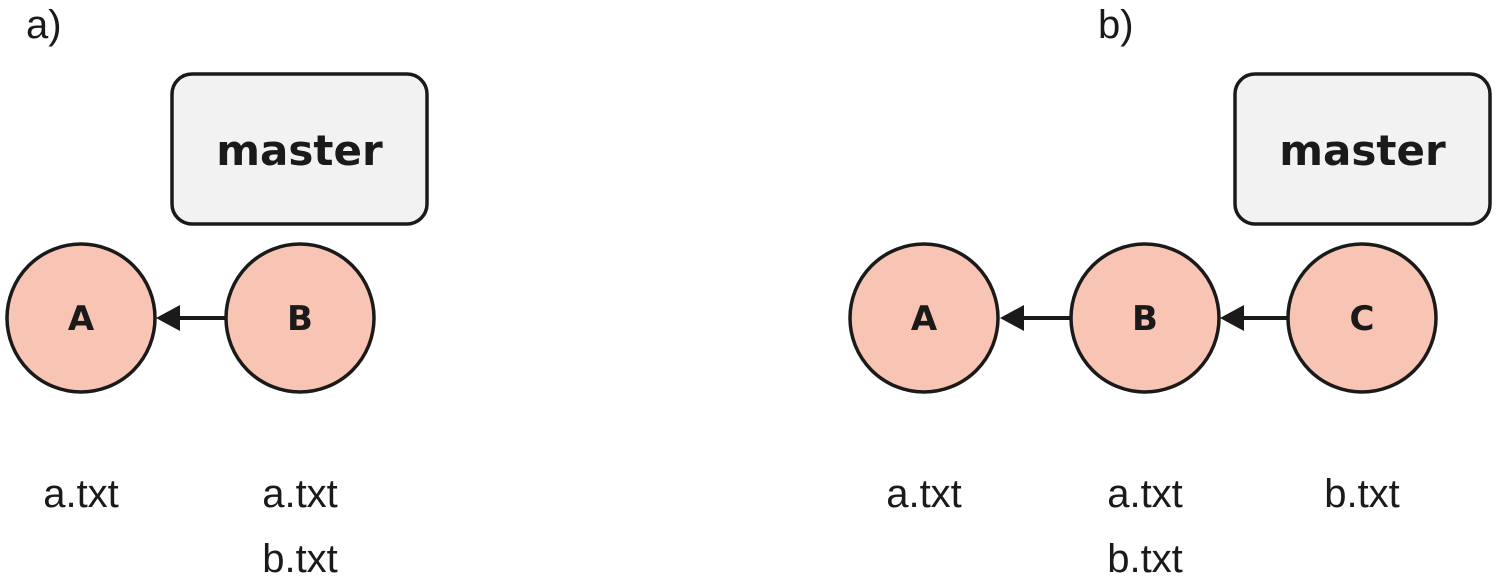 Image resolution: width=1499 pixels, height=581 pixels. What do you see at coordinates (300, 559) in the screenshot?
I see `panel-a-commit-b-file-2: b.txt` at bounding box center [300, 559].